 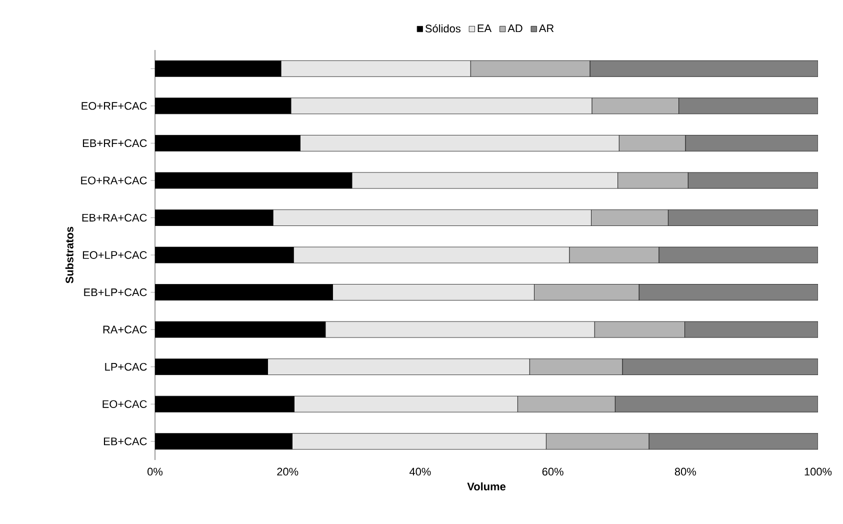 I want to click on x-tick-label: 40%, so click(x=420, y=472).